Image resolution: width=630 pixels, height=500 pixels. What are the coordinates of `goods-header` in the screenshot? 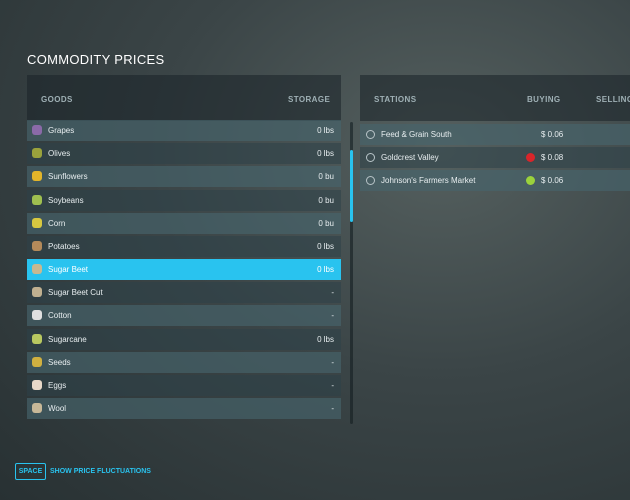 It's located at (184, 98).